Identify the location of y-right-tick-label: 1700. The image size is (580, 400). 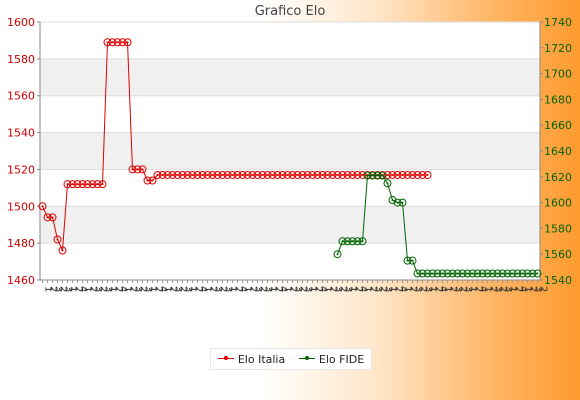
(558, 74).